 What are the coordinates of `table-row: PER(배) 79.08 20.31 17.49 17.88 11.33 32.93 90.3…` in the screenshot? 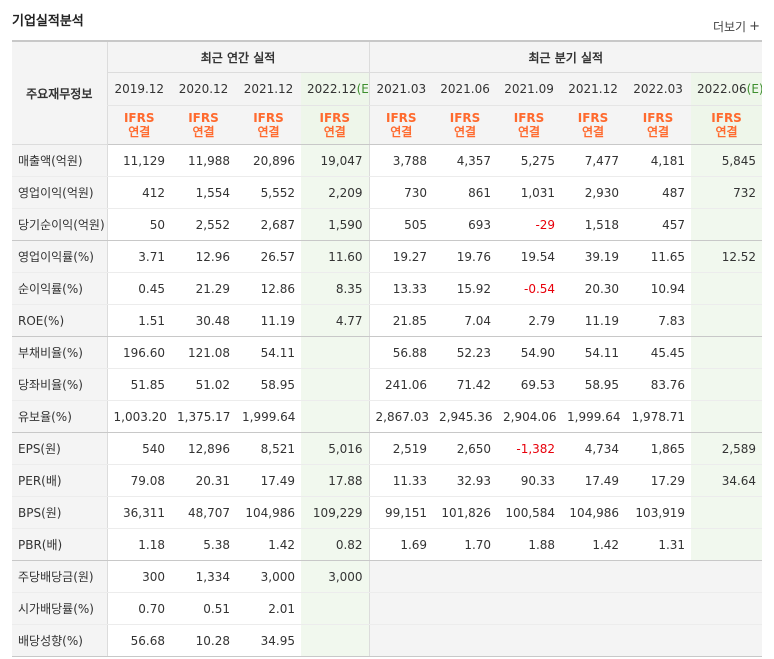 It's located at (387, 480).